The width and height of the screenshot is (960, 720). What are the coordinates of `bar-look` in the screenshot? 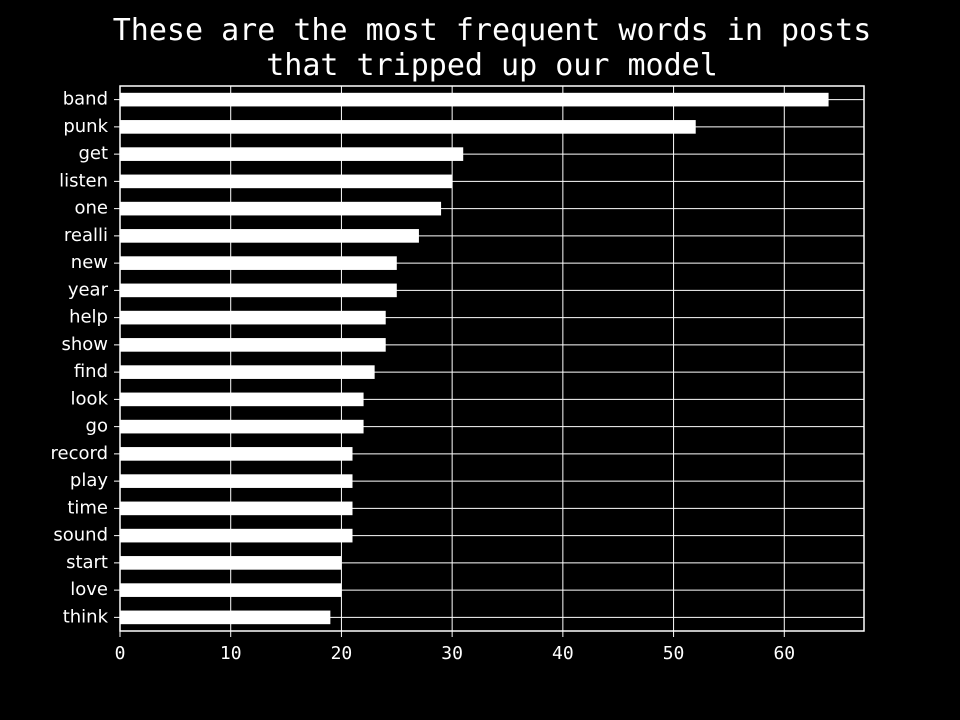 It's located at (242, 399).